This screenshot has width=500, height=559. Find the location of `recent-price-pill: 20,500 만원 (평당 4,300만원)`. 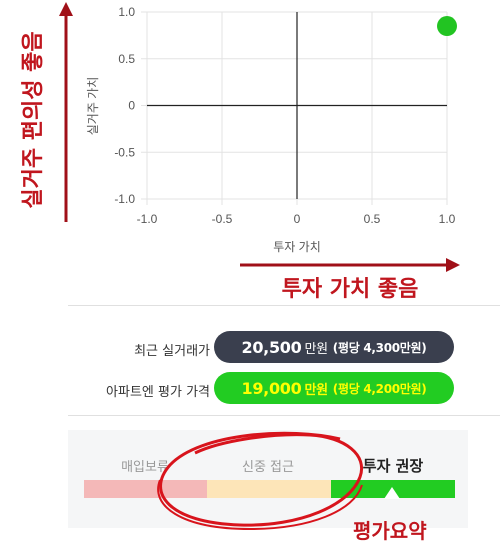

recent-price-pill: 20,500 만원 (평당 4,300만원) is located at coordinates (334, 347).